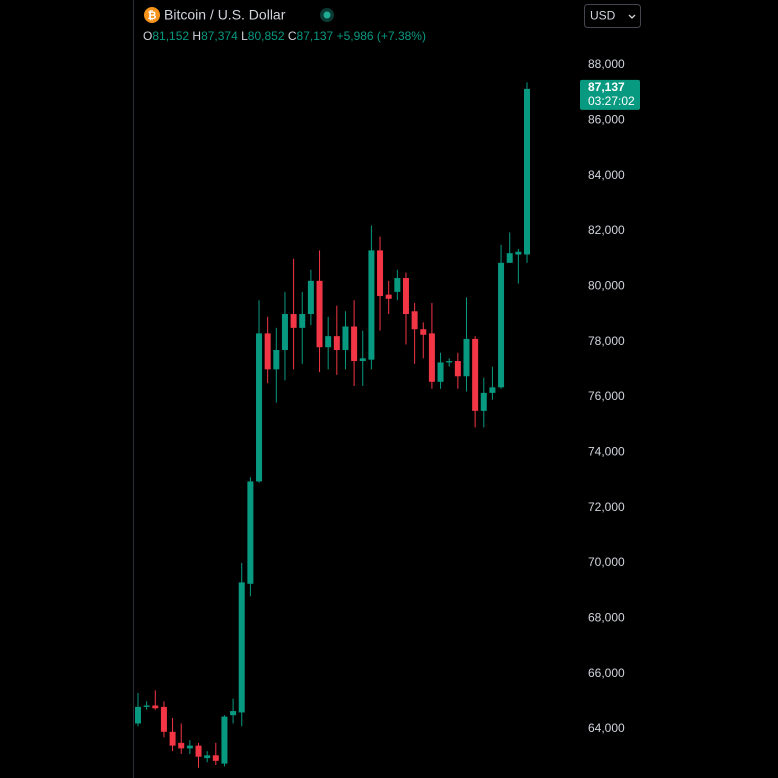  What do you see at coordinates (606, 562) in the screenshot?
I see `y-tick-label: 70,000` at bounding box center [606, 562].